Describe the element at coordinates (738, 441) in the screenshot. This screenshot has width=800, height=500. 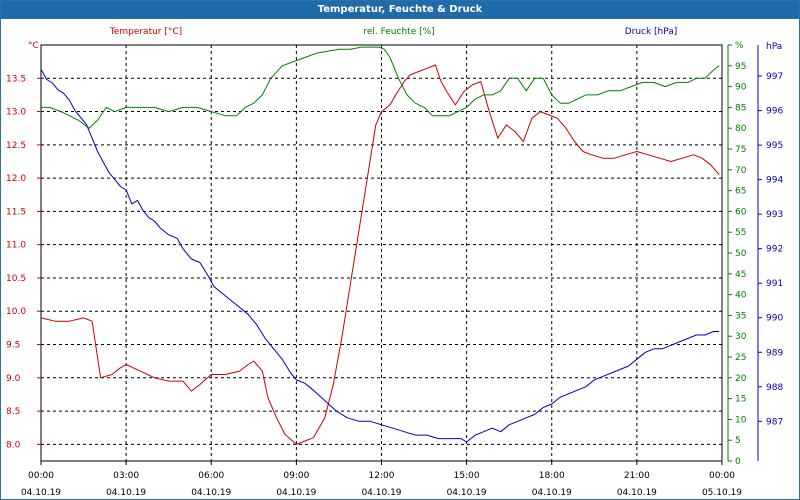
I see `humidity-tick-label: 5` at that location.